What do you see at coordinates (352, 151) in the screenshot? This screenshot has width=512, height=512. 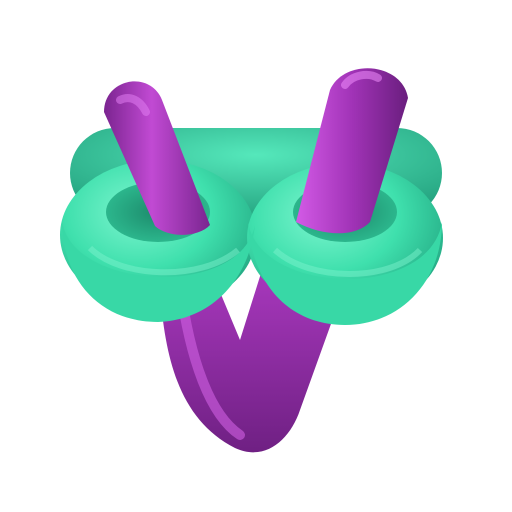 I see `purple-tube-right-arm` at bounding box center [352, 151].